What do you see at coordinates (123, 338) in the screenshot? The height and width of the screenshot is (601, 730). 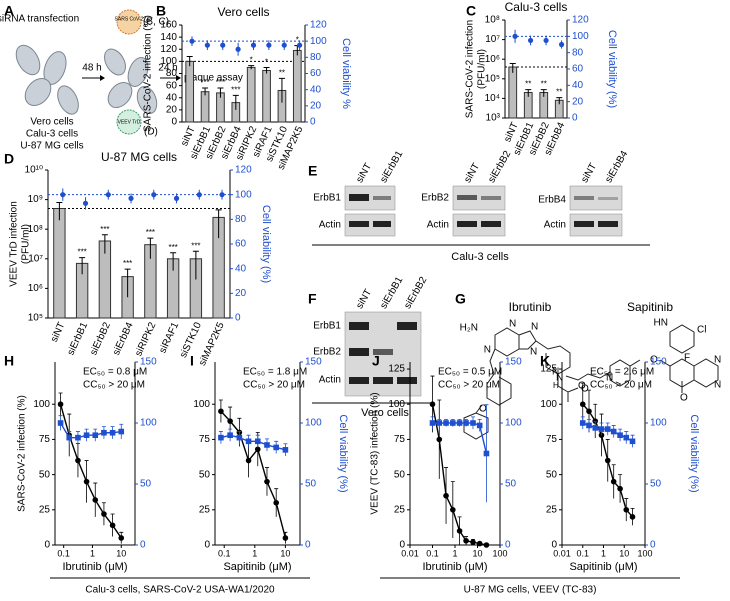 I see `x-tick-label: siErbB4` at bounding box center [123, 338].